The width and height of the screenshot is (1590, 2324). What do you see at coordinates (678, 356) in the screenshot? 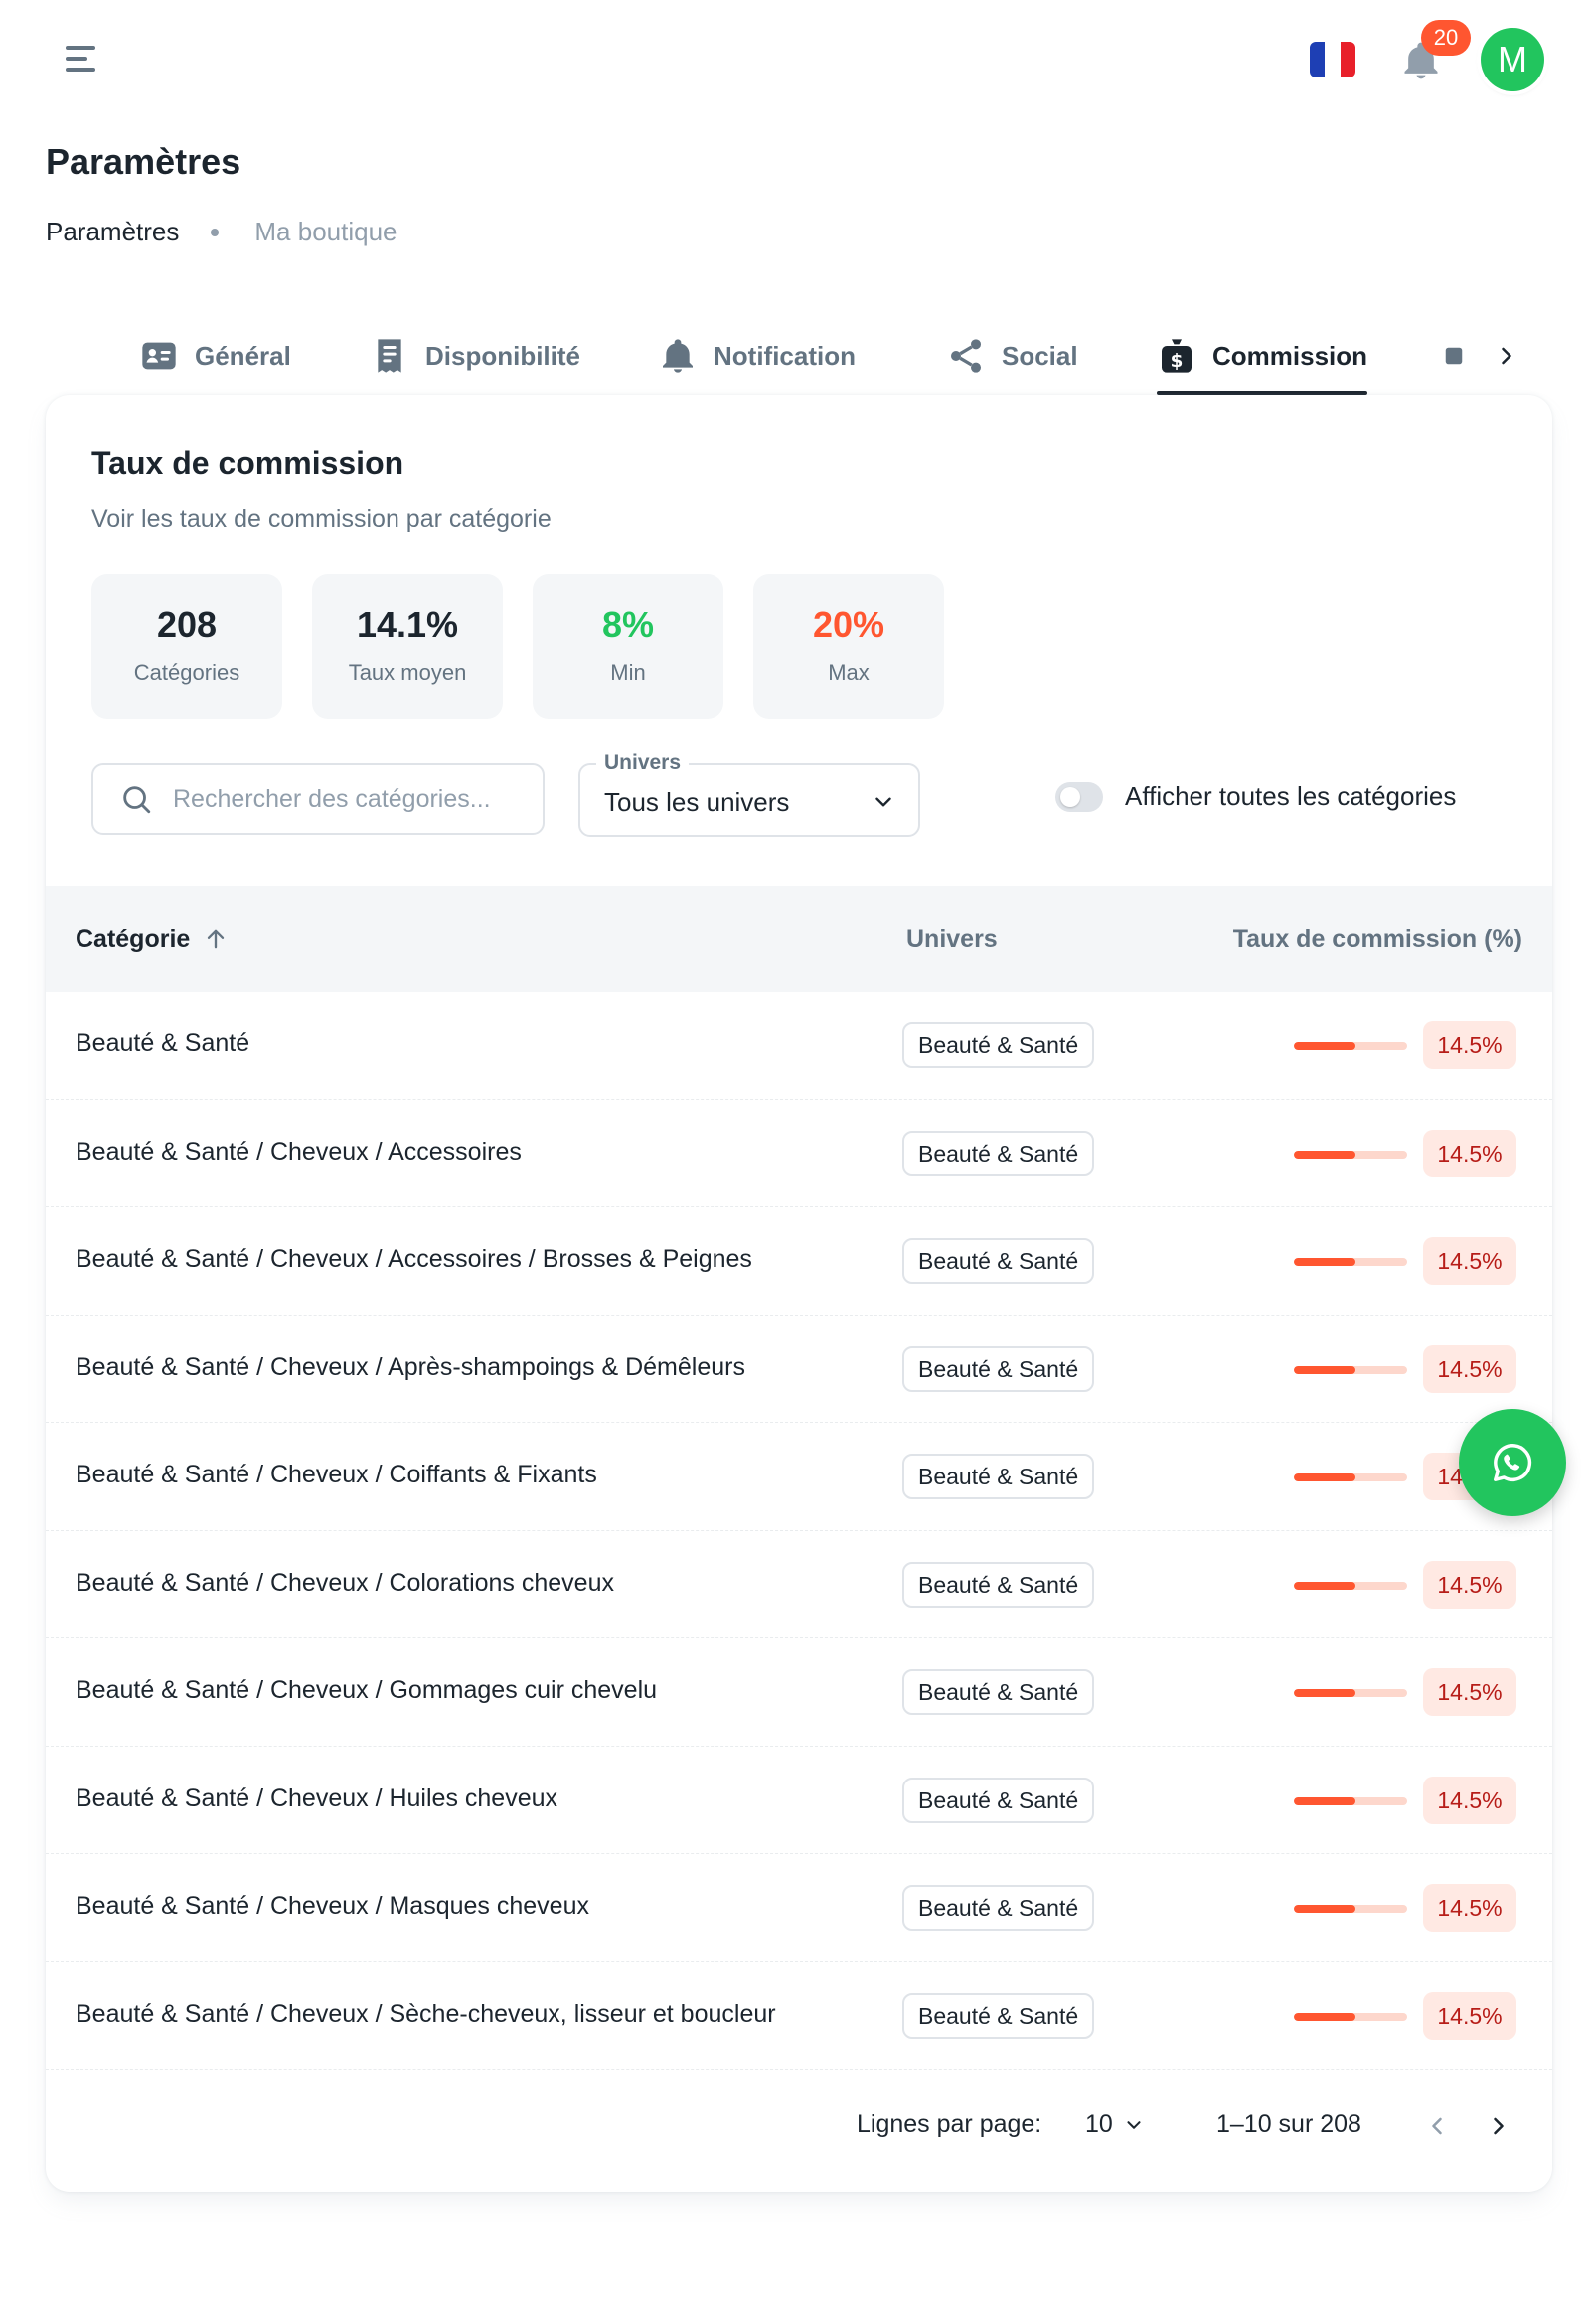
I see `bell-icon` at bounding box center [678, 356].